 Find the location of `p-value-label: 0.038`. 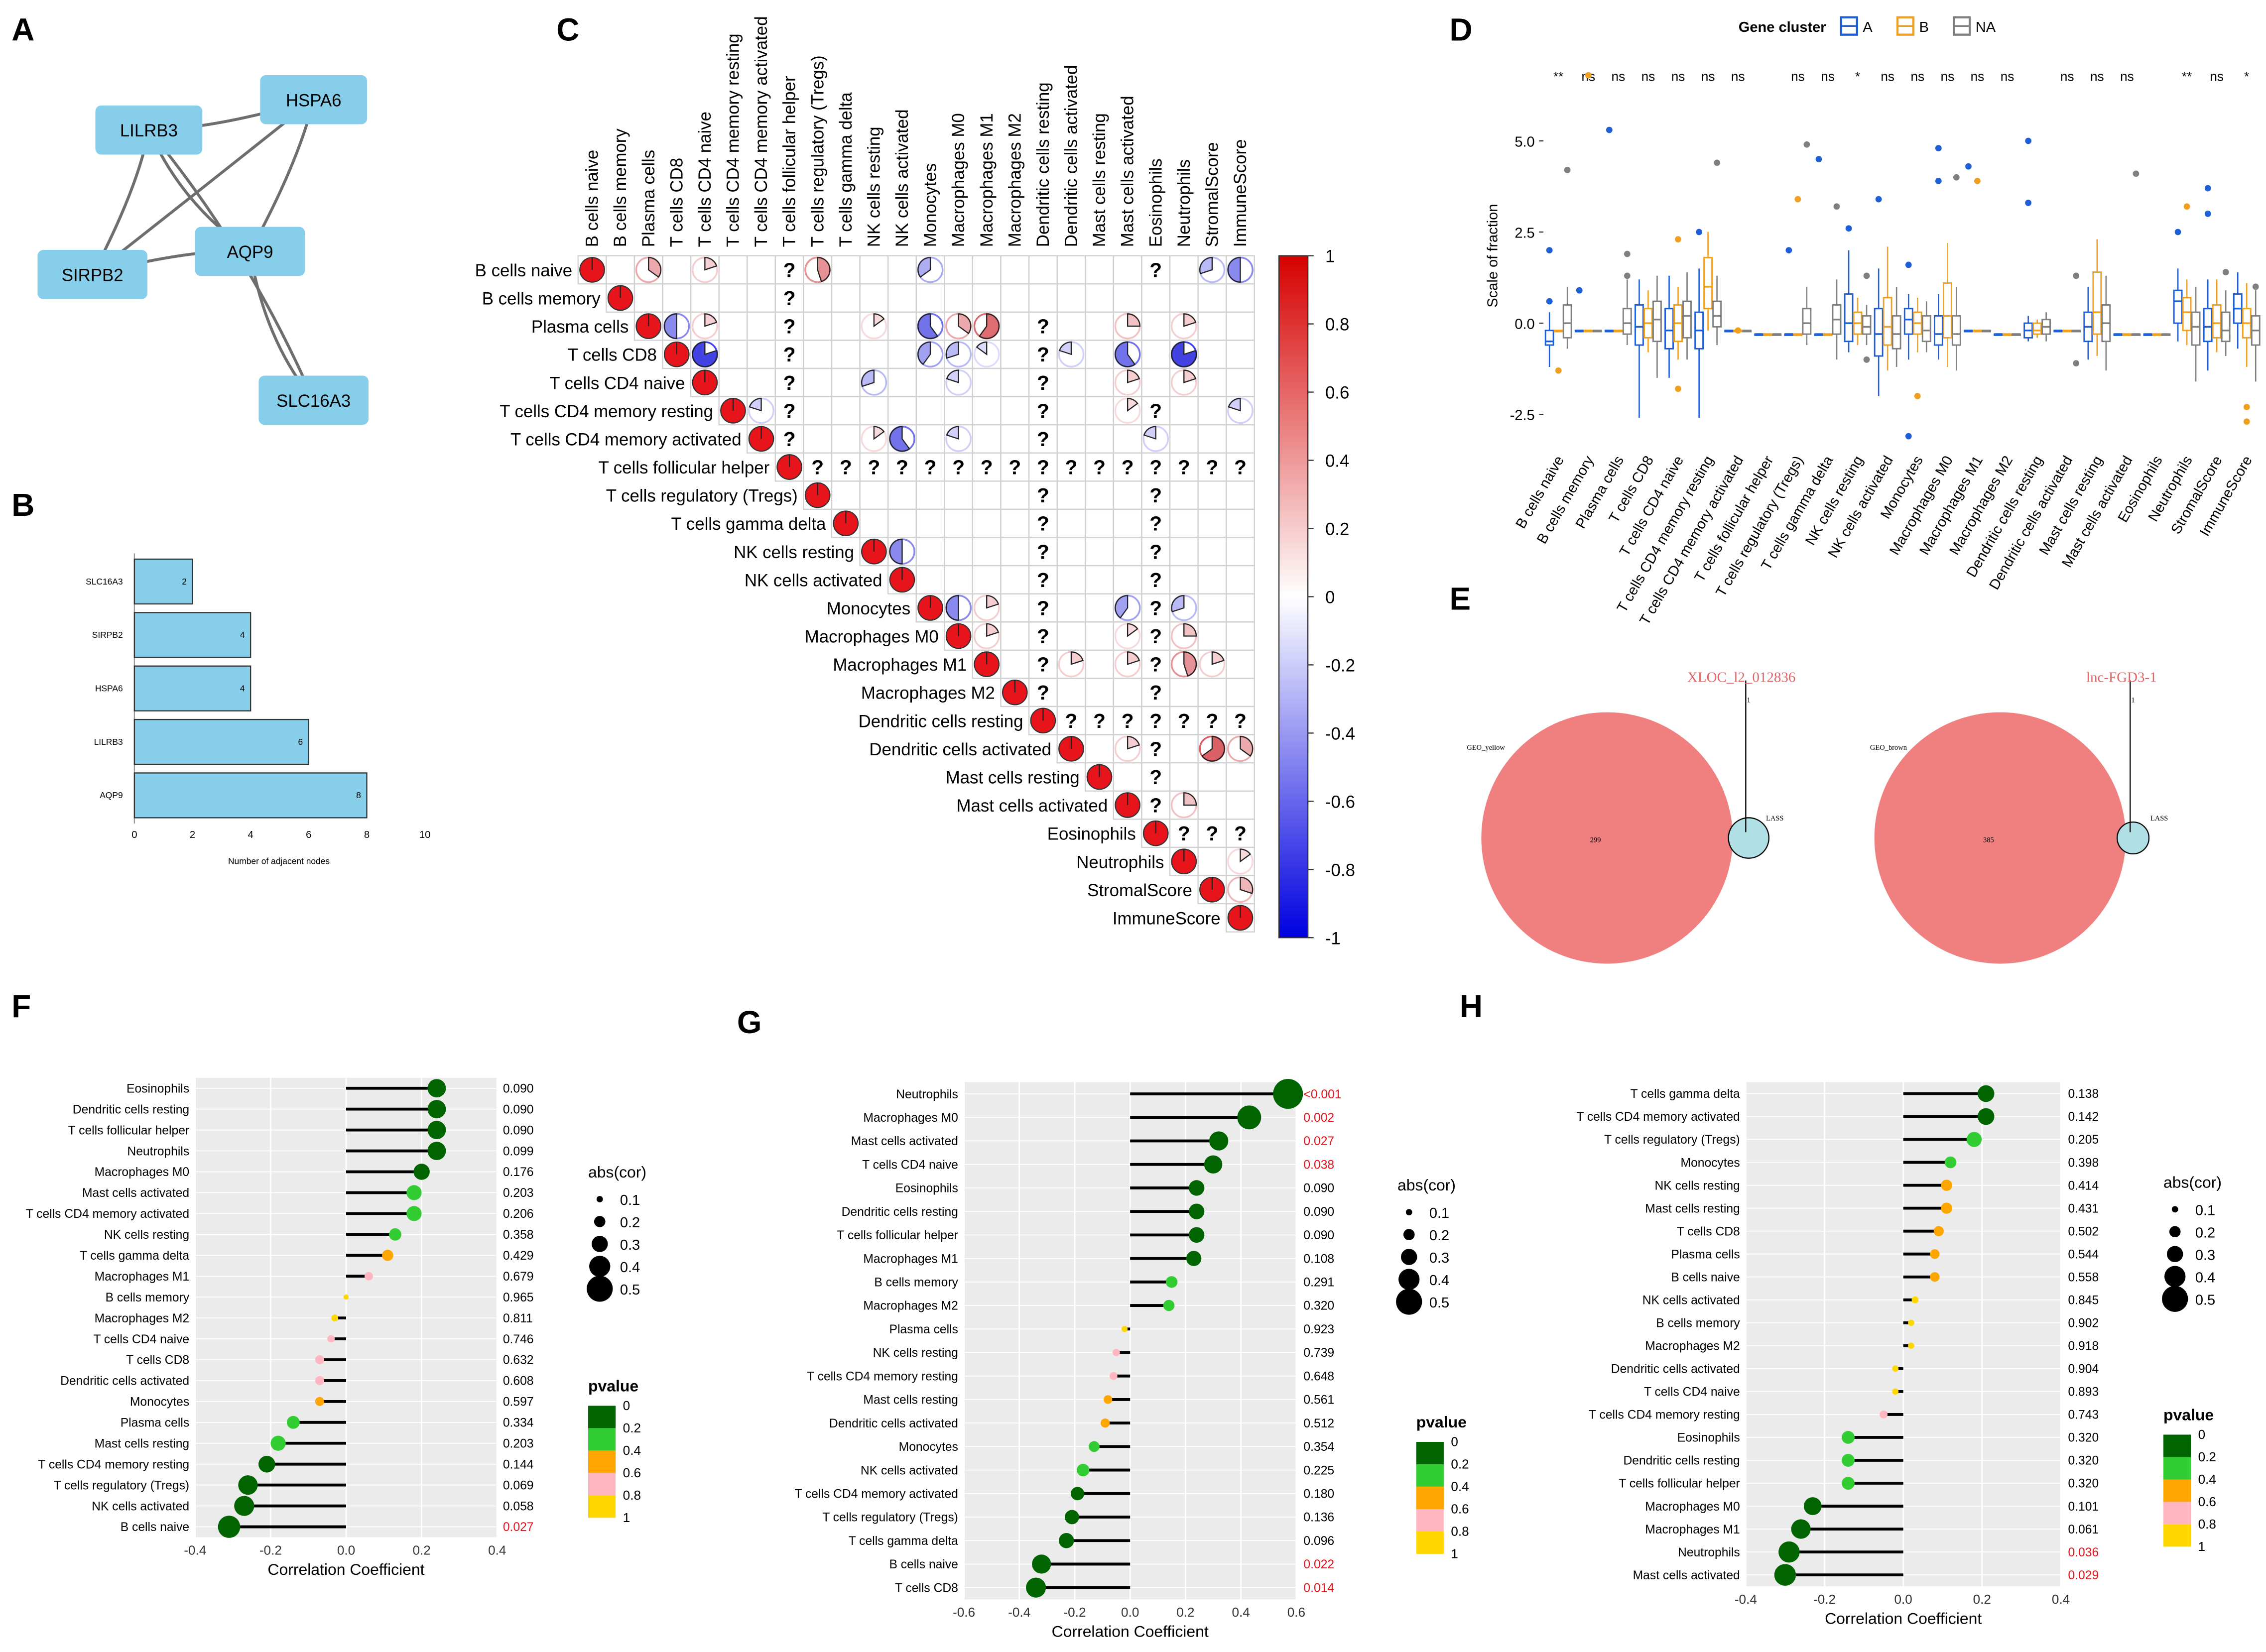

p-value-label: 0.038 is located at coordinates (1318, 1165).